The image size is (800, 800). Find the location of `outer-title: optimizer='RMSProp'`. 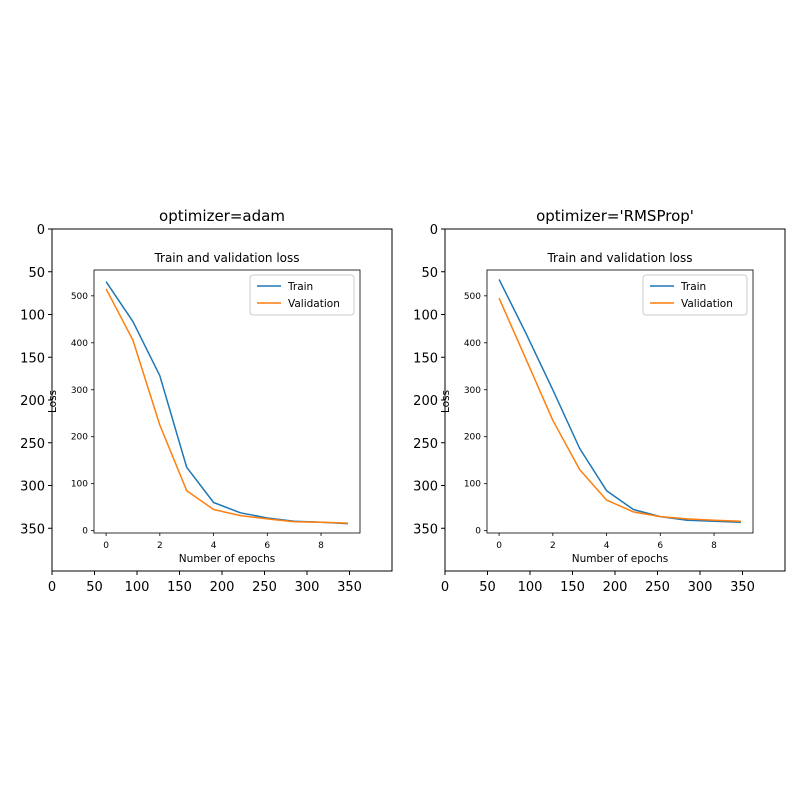

outer-title: optimizer='RMSProp' is located at coordinates (615, 216).